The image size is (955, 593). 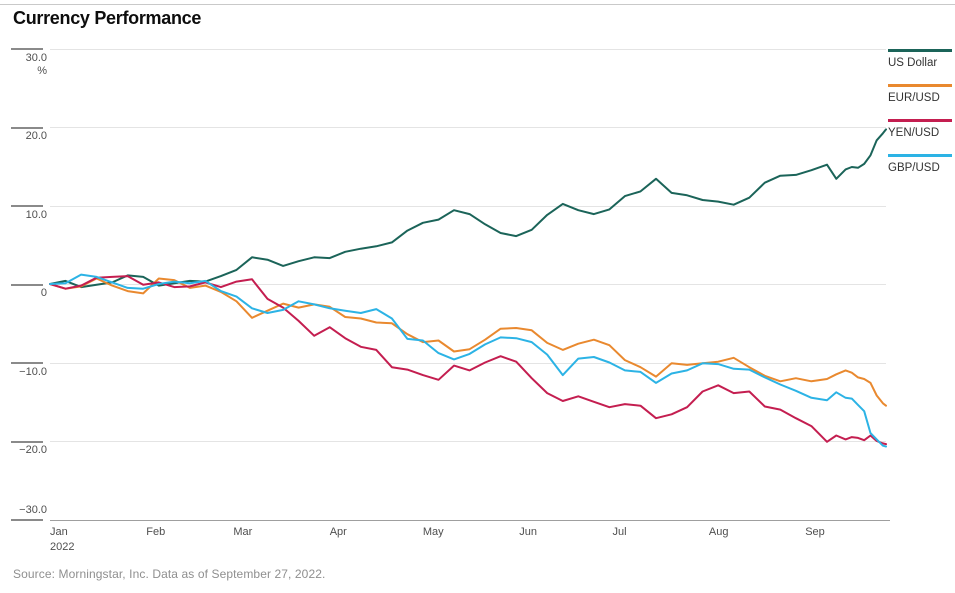 What do you see at coordinates (36, 136) in the screenshot?
I see `y-axis-label: 20.0` at bounding box center [36, 136].